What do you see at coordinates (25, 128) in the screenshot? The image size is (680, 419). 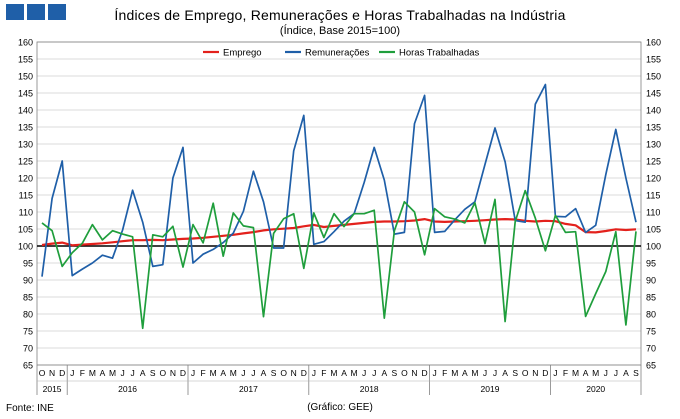 I see `y-tick-label-left: 135` at bounding box center [25, 128].